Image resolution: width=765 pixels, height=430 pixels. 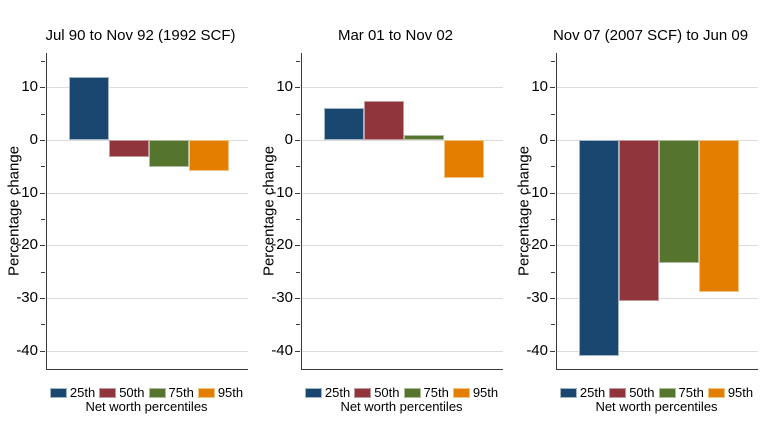 I want to click on legend-item-75th: 75th, so click(x=426, y=392).